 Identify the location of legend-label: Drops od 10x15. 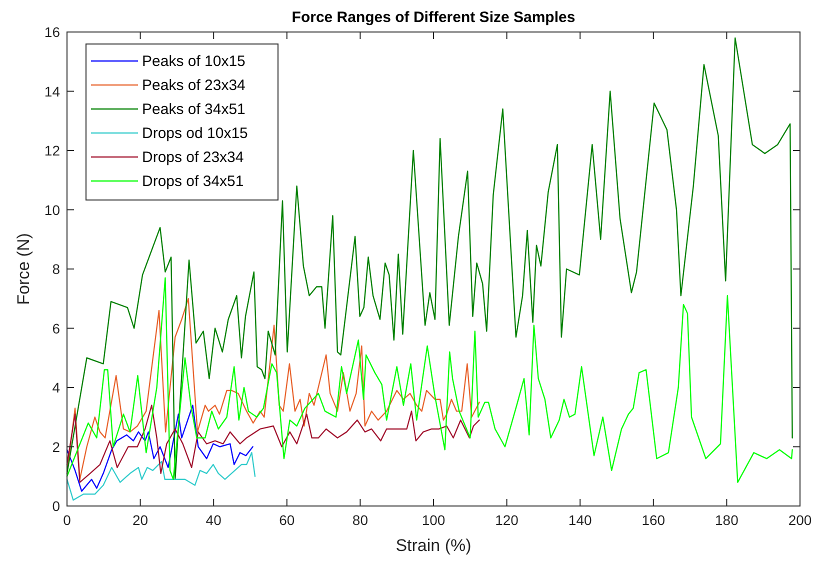
(195, 133).